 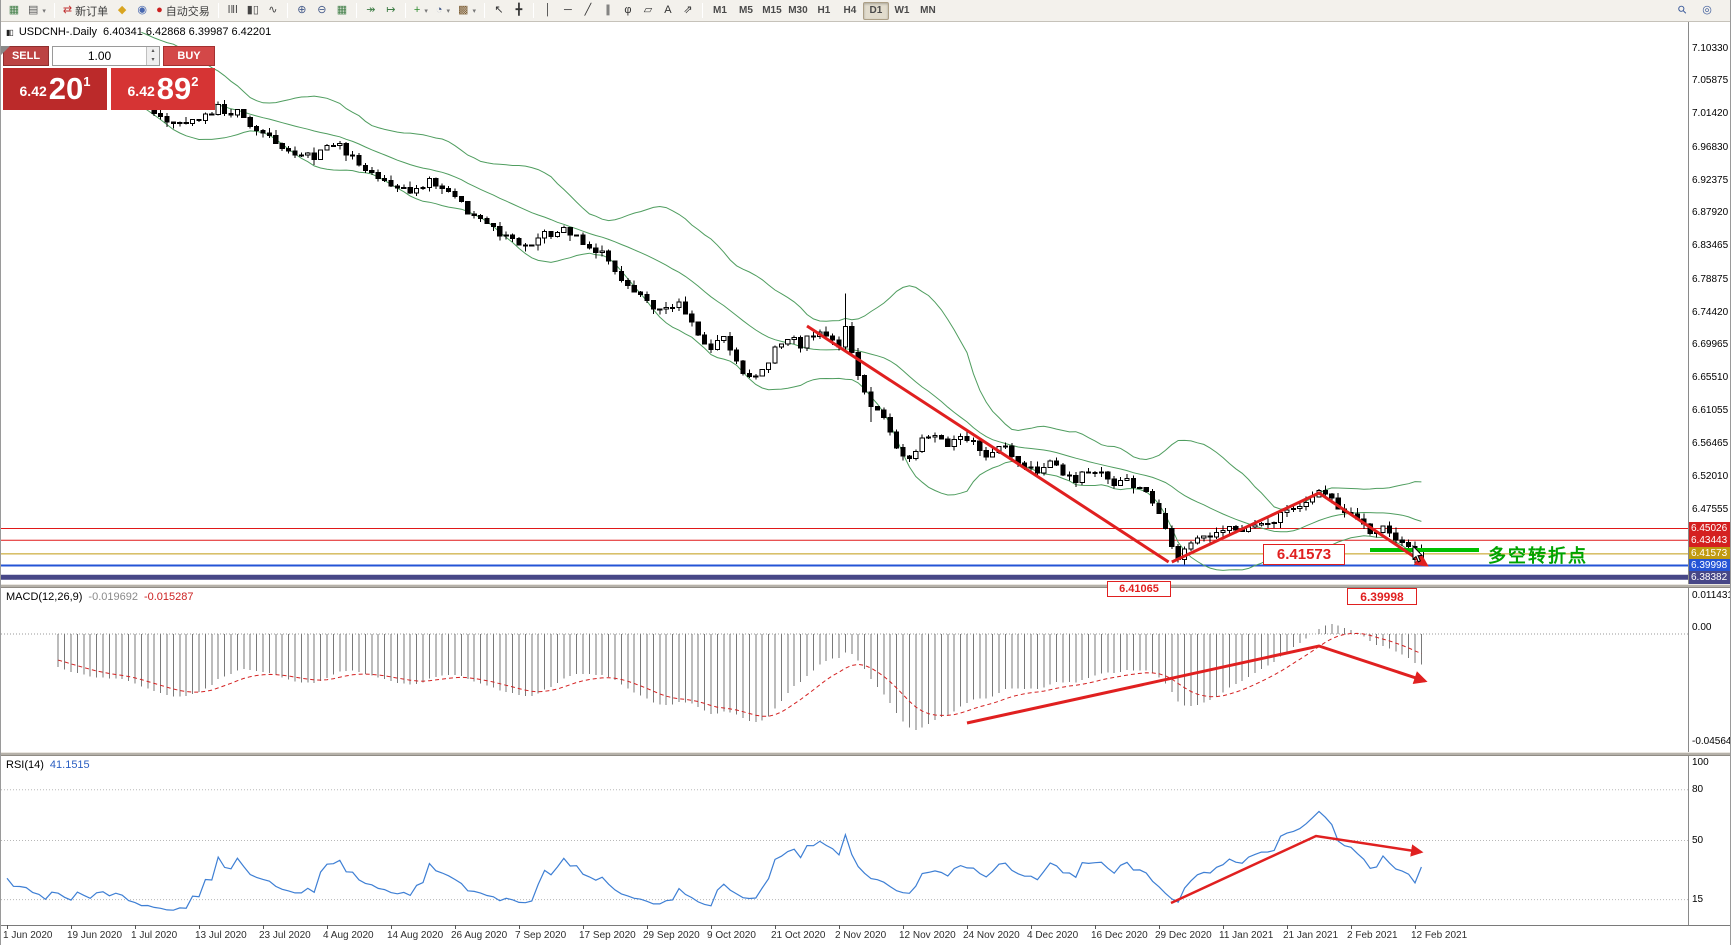 What do you see at coordinates (448, 11) in the screenshot?
I see `periods-dropdown-icon: ▾` at bounding box center [448, 11].